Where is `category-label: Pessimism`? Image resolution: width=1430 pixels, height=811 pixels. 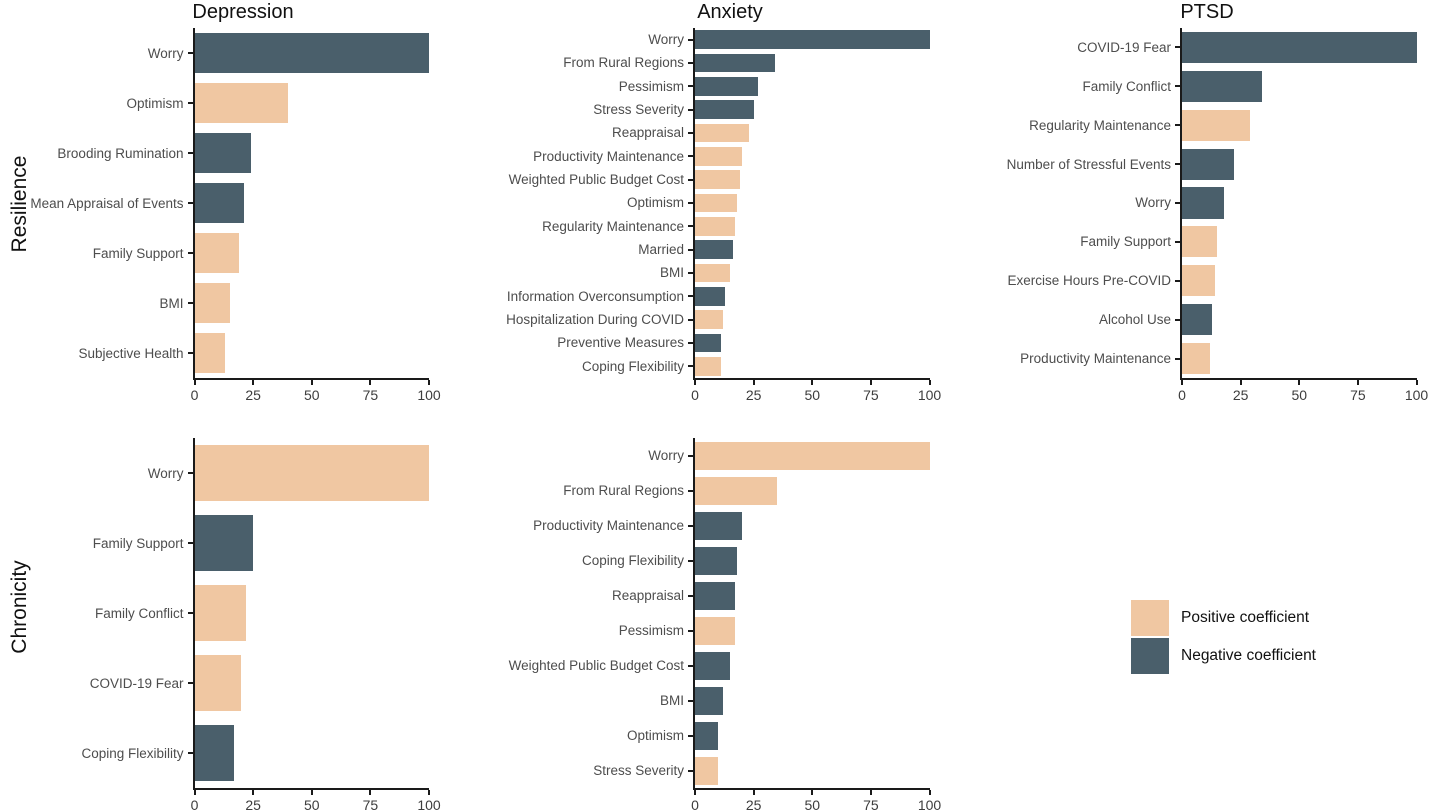 category-label: Pessimism is located at coordinates (651, 86).